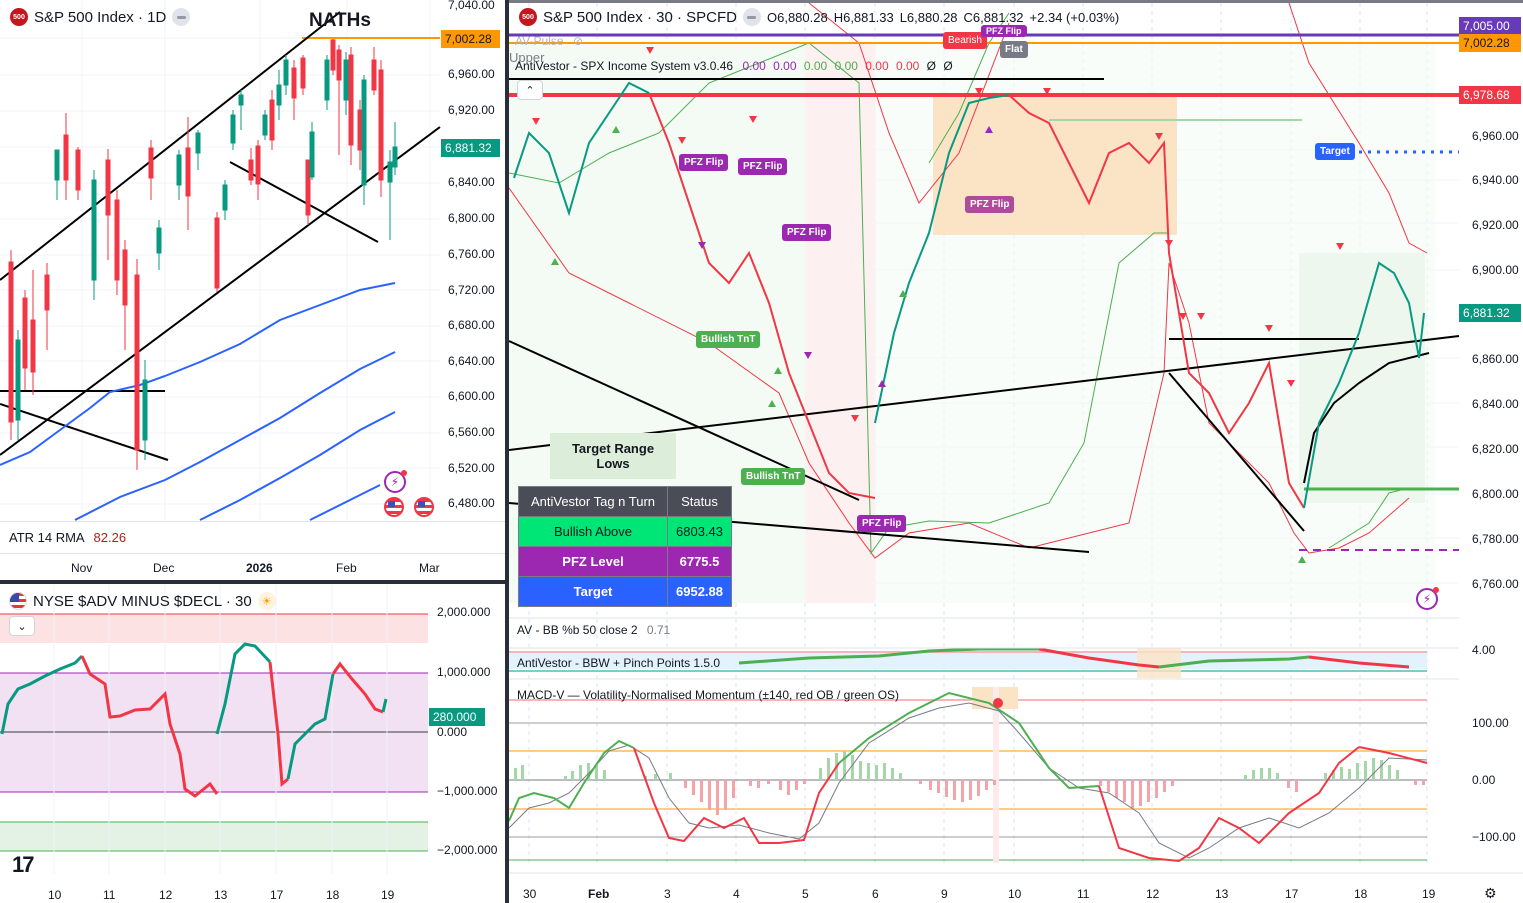  Describe the element at coordinates (464, 612) in the screenshot. I see `axis-tick: 2,000.000` at that location.